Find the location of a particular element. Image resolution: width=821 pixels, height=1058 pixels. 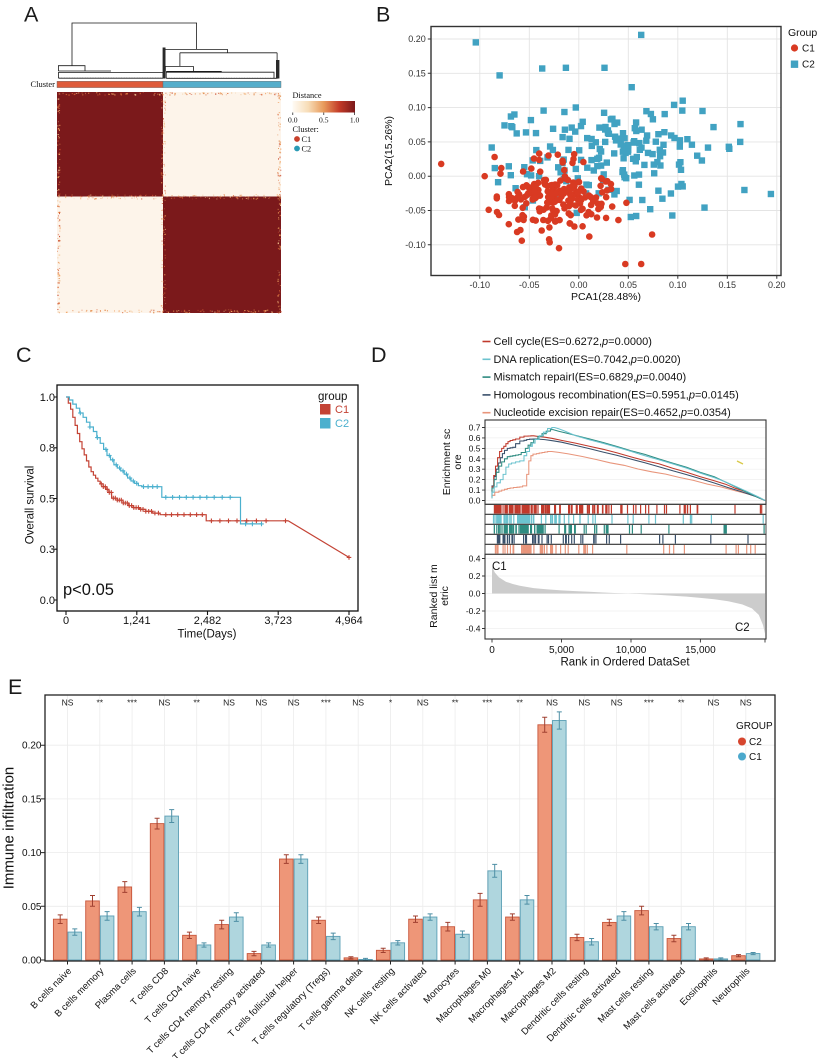

svg-text: Mast cells resting is located at coordinates (626, 996).